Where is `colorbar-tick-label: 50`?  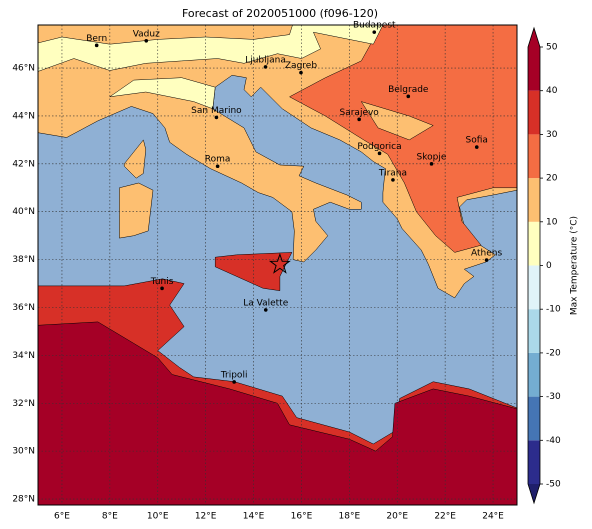
colorbar-tick-label: 50 is located at coordinates (552, 48).